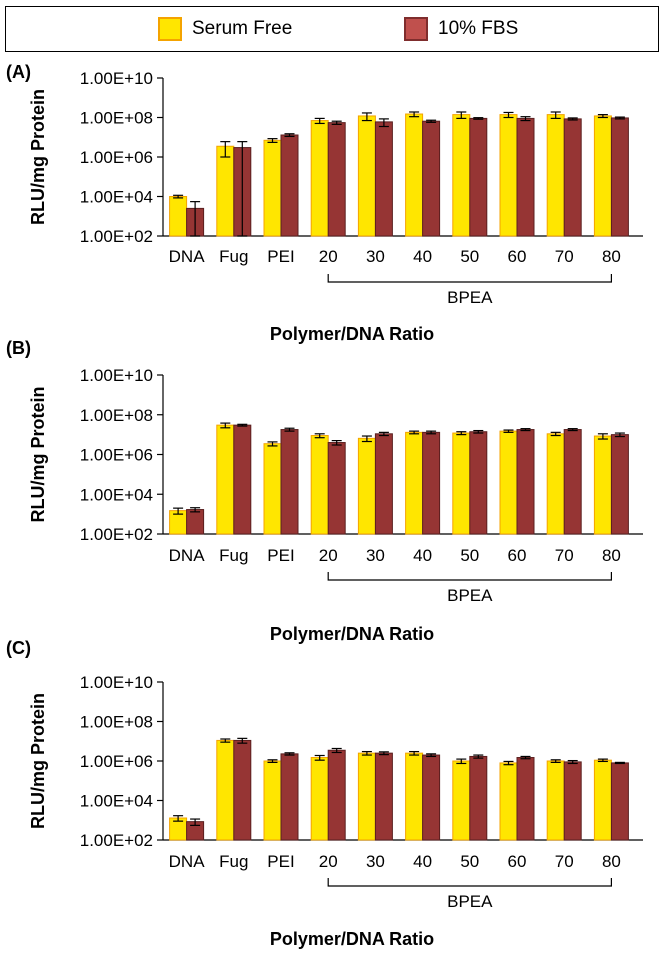  What do you see at coordinates (116, 722) in the screenshot?
I see `y-tick-label-2-3: 1.00E+08` at bounding box center [116, 722].